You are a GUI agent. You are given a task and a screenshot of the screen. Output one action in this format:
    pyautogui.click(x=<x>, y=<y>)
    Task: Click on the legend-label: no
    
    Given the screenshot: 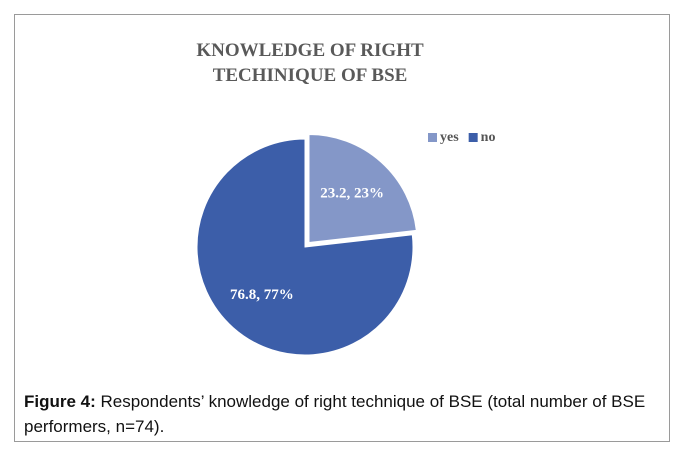 What is the action you would take?
    pyautogui.click(x=488, y=137)
    